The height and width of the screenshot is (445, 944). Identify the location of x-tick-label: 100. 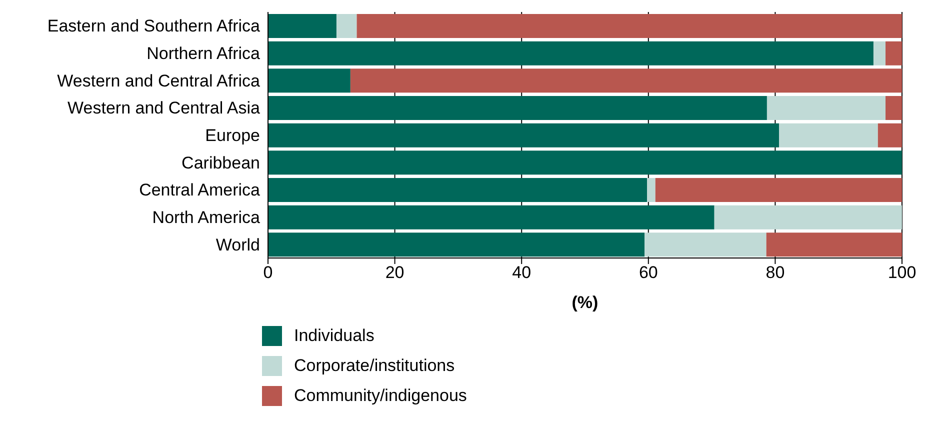
(902, 272).